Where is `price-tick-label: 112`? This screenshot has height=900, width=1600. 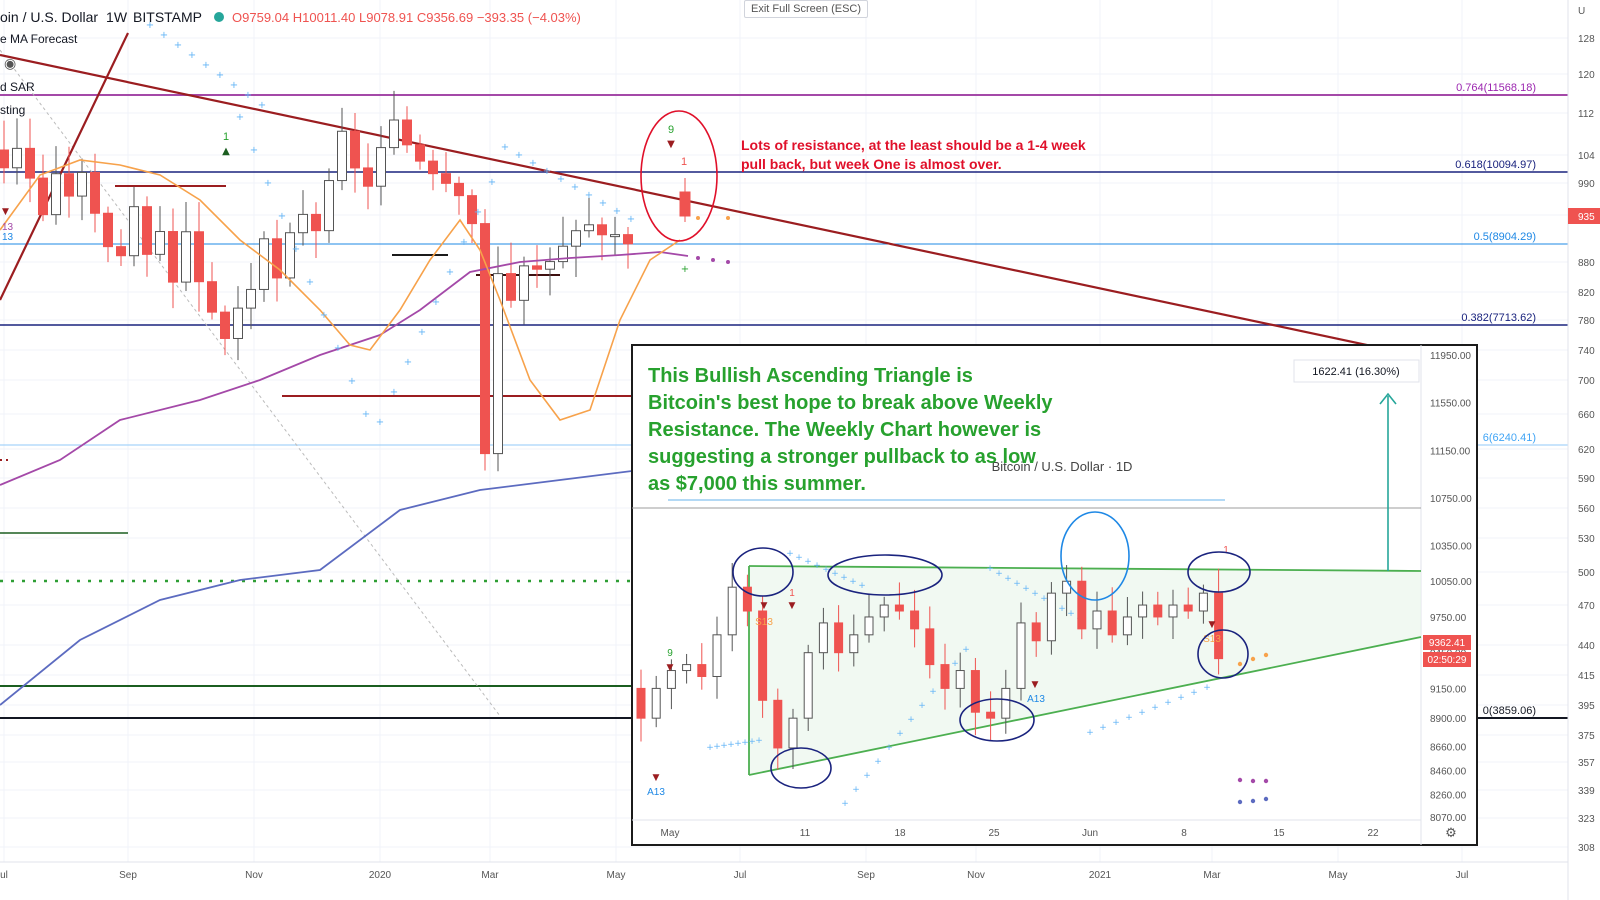 price-tick-label: 112 is located at coordinates (1586, 114).